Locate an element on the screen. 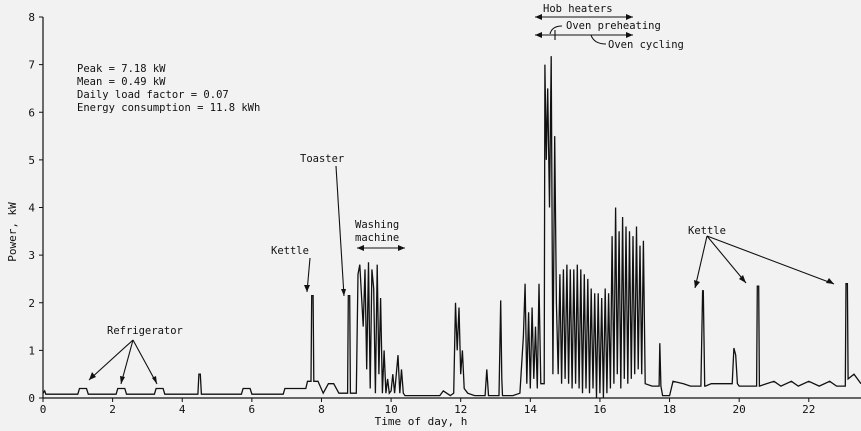  y-ticks: 0 1 2 3 4 5 6 7 8 is located at coordinates (35, 208).